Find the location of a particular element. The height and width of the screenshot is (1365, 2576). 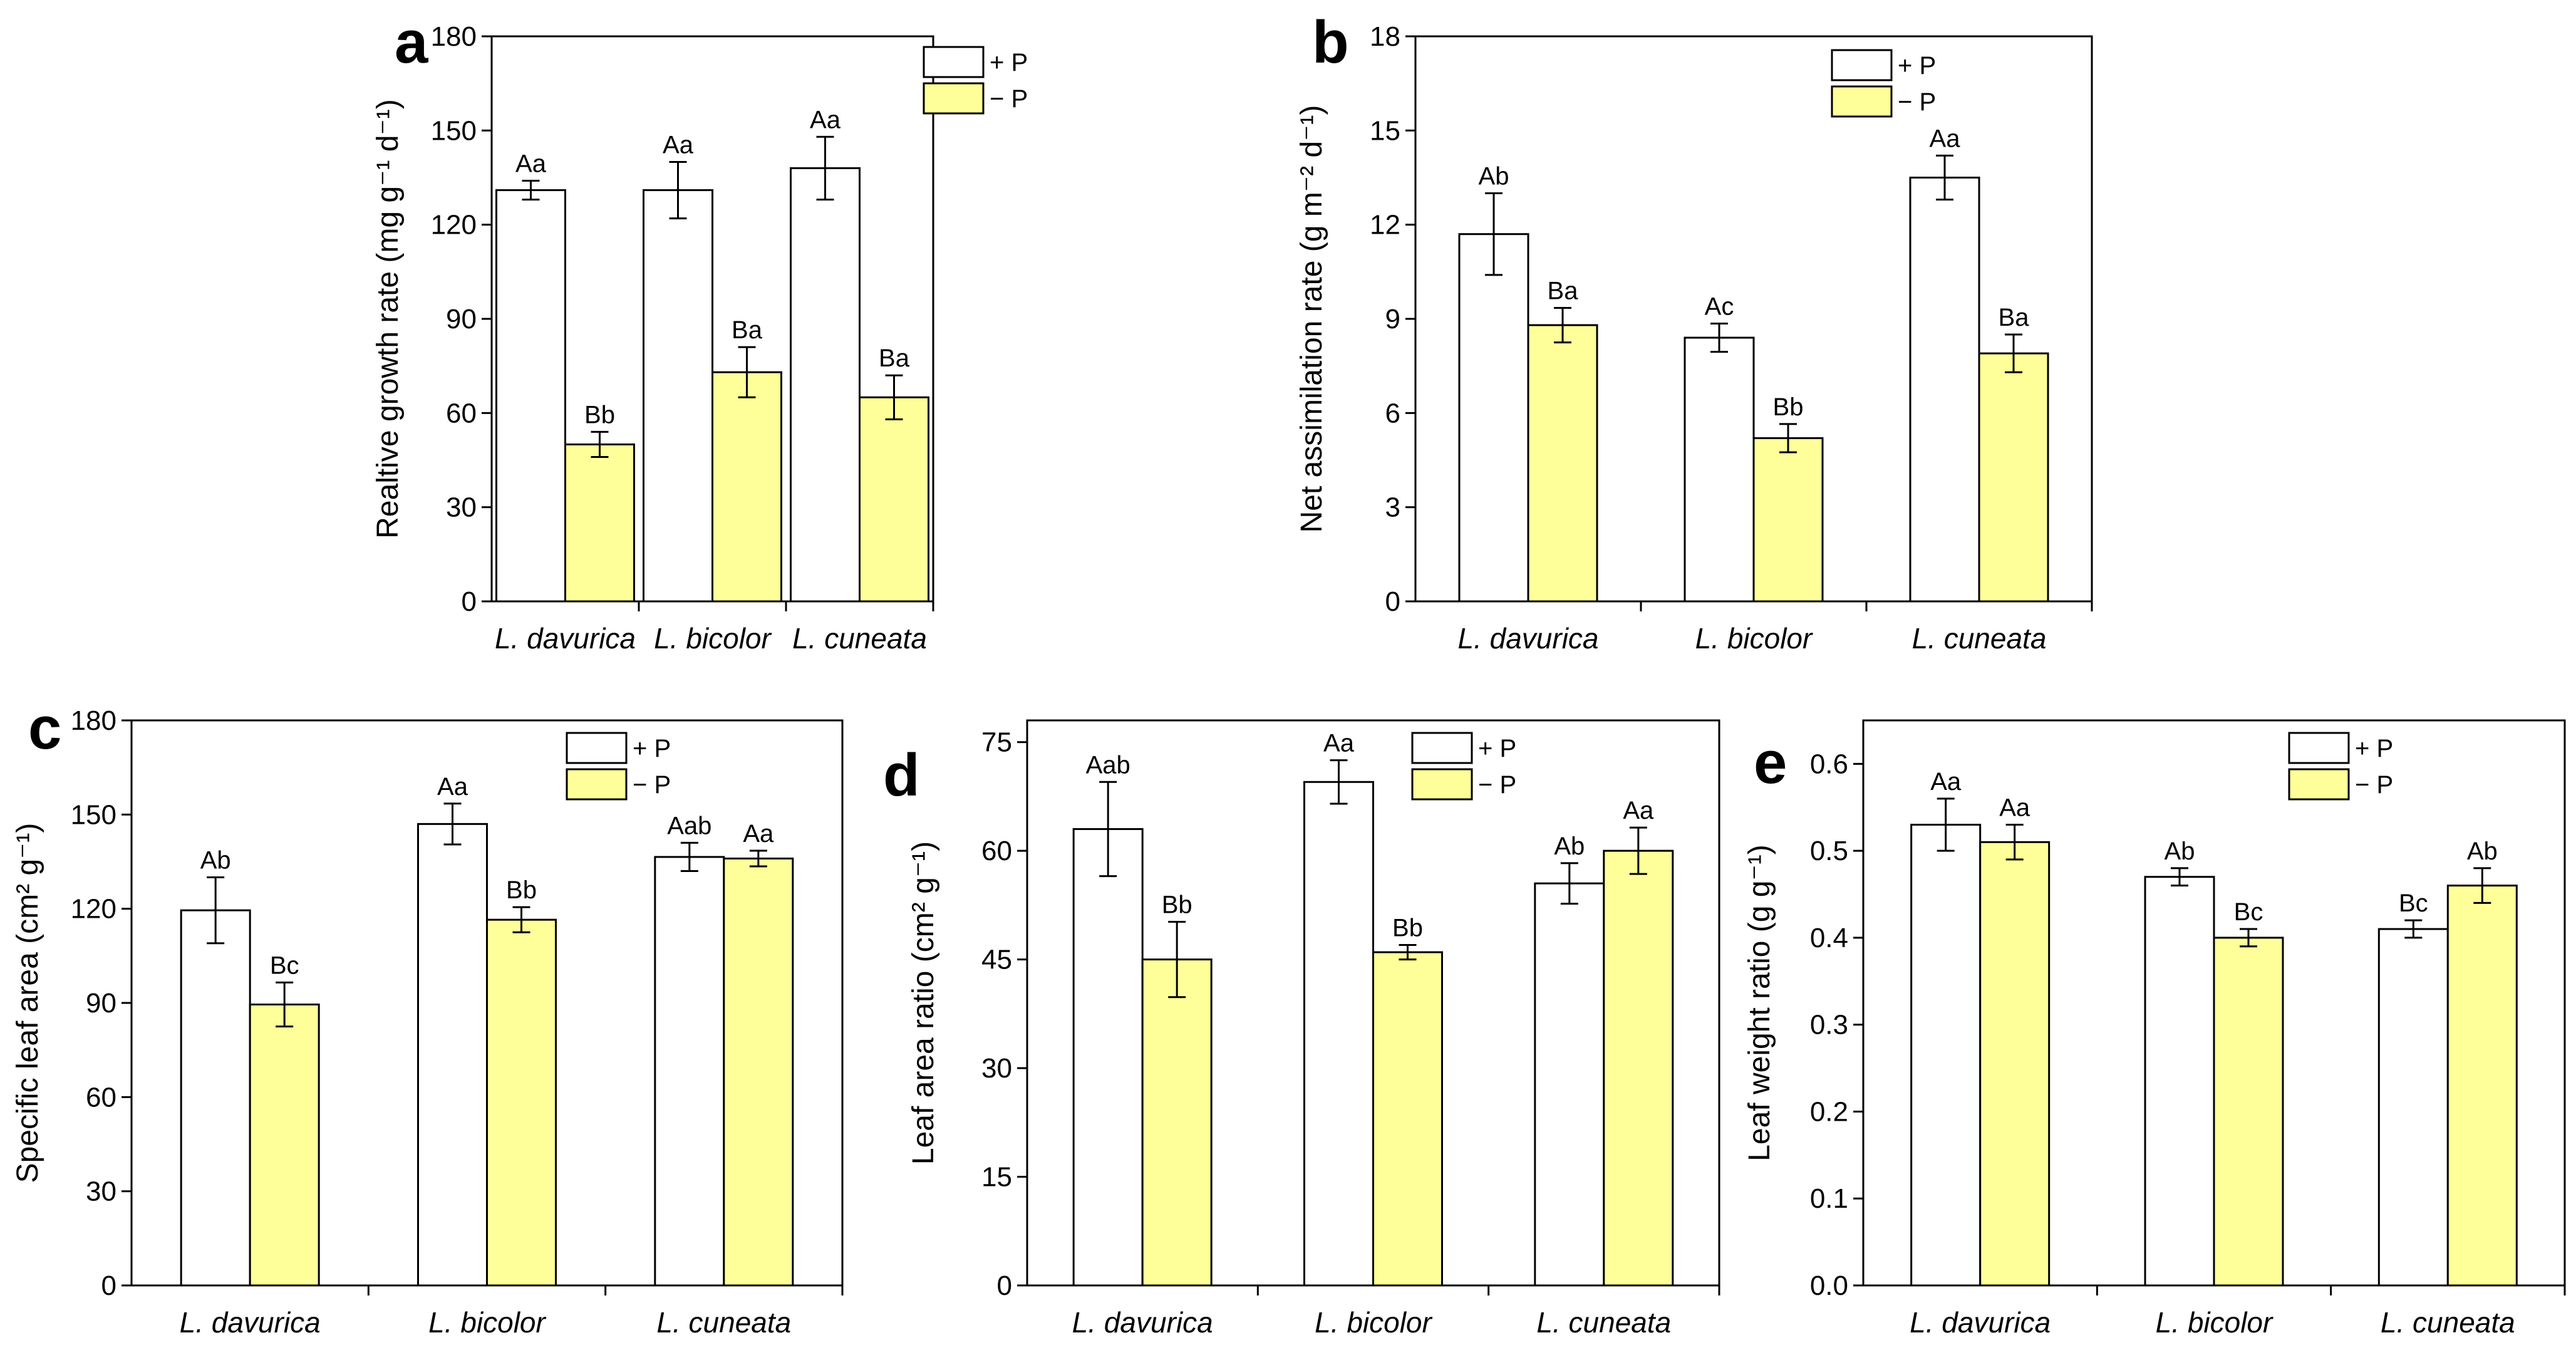

y-tick-label: 0.3 is located at coordinates (1829, 1025).